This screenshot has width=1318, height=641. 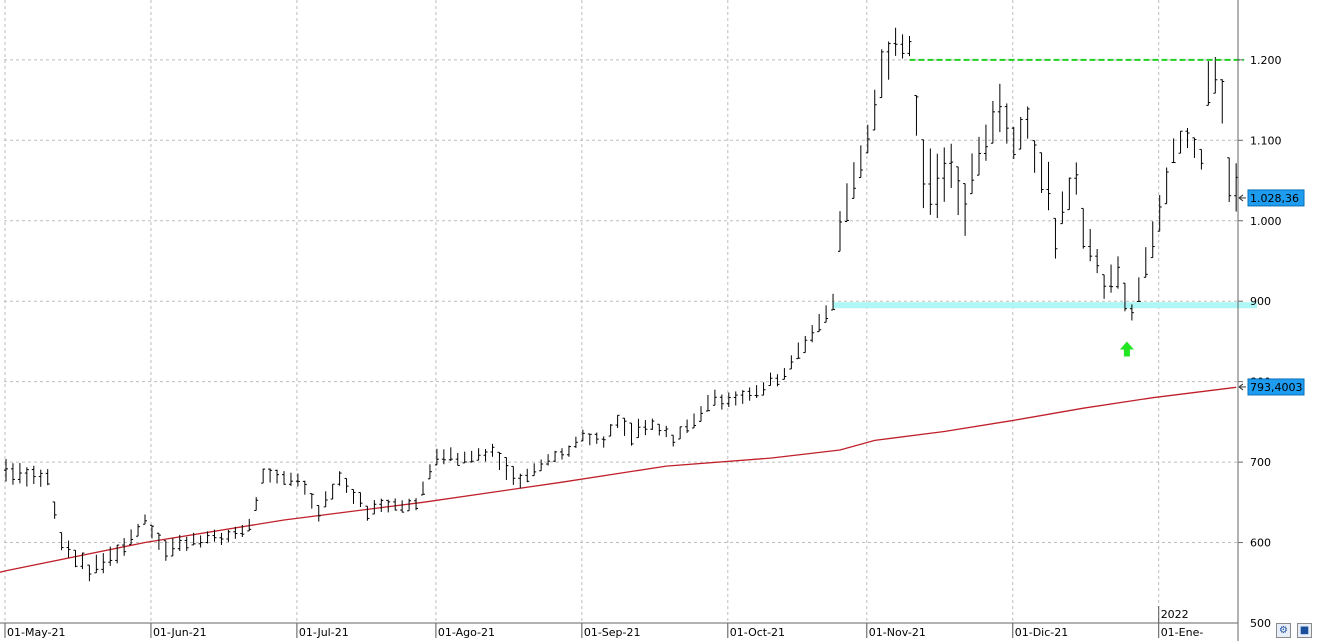 I want to click on x-tick-label-1: 01-Jun-21, so click(x=180, y=632).